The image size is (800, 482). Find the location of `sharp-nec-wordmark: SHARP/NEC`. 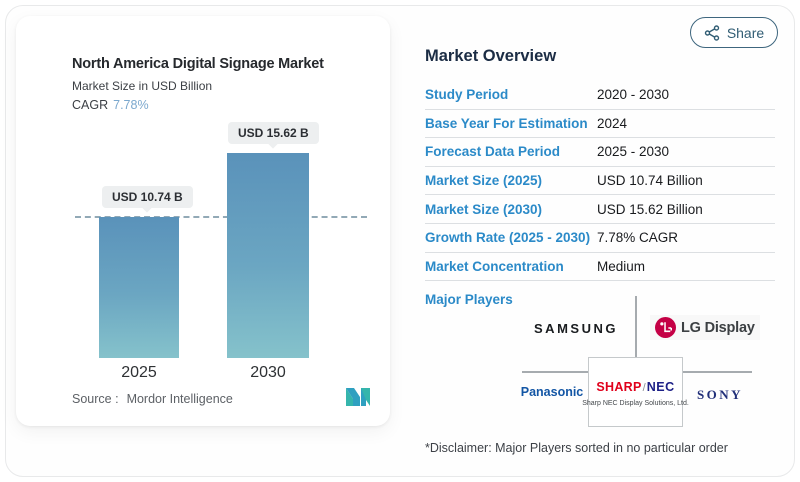

sharp-nec-wordmark: SHARP/NEC is located at coordinates (635, 387).